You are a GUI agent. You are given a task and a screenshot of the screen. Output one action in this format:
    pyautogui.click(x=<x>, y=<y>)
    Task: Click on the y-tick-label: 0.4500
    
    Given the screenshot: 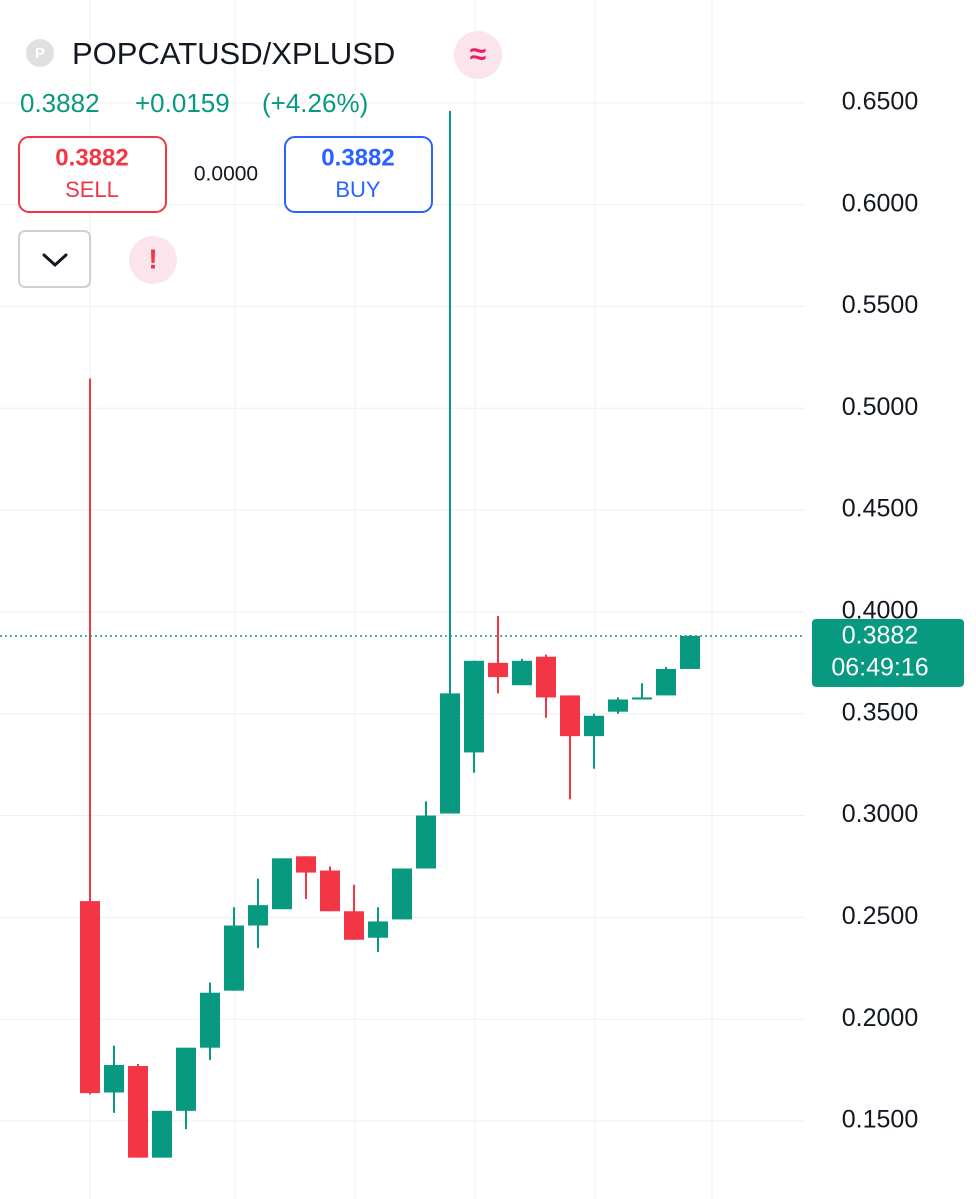 What is the action you would take?
    pyautogui.click(x=880, y=509)
    